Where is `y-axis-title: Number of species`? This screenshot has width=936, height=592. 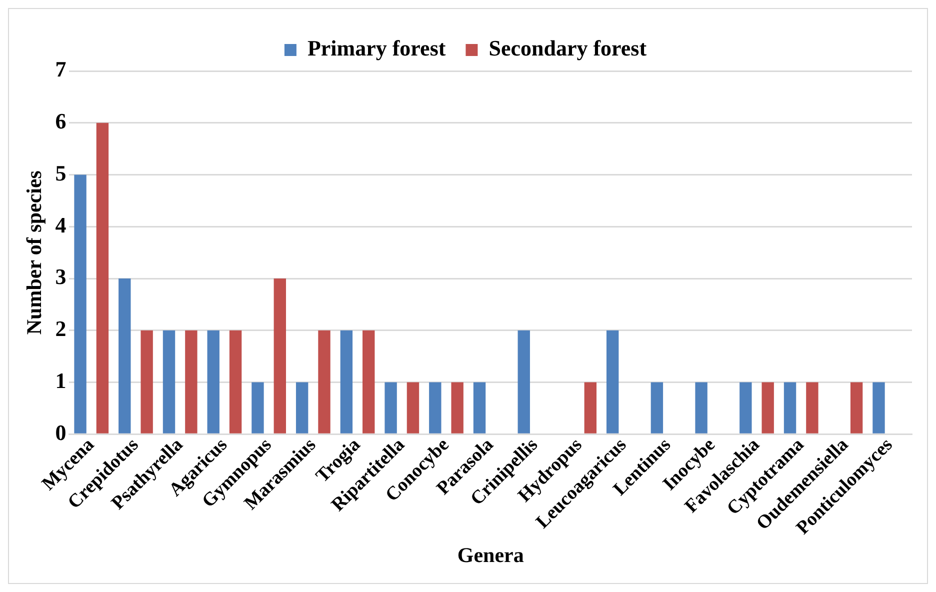 y-axis-title: Number of species is located at coordinates (34, 252).